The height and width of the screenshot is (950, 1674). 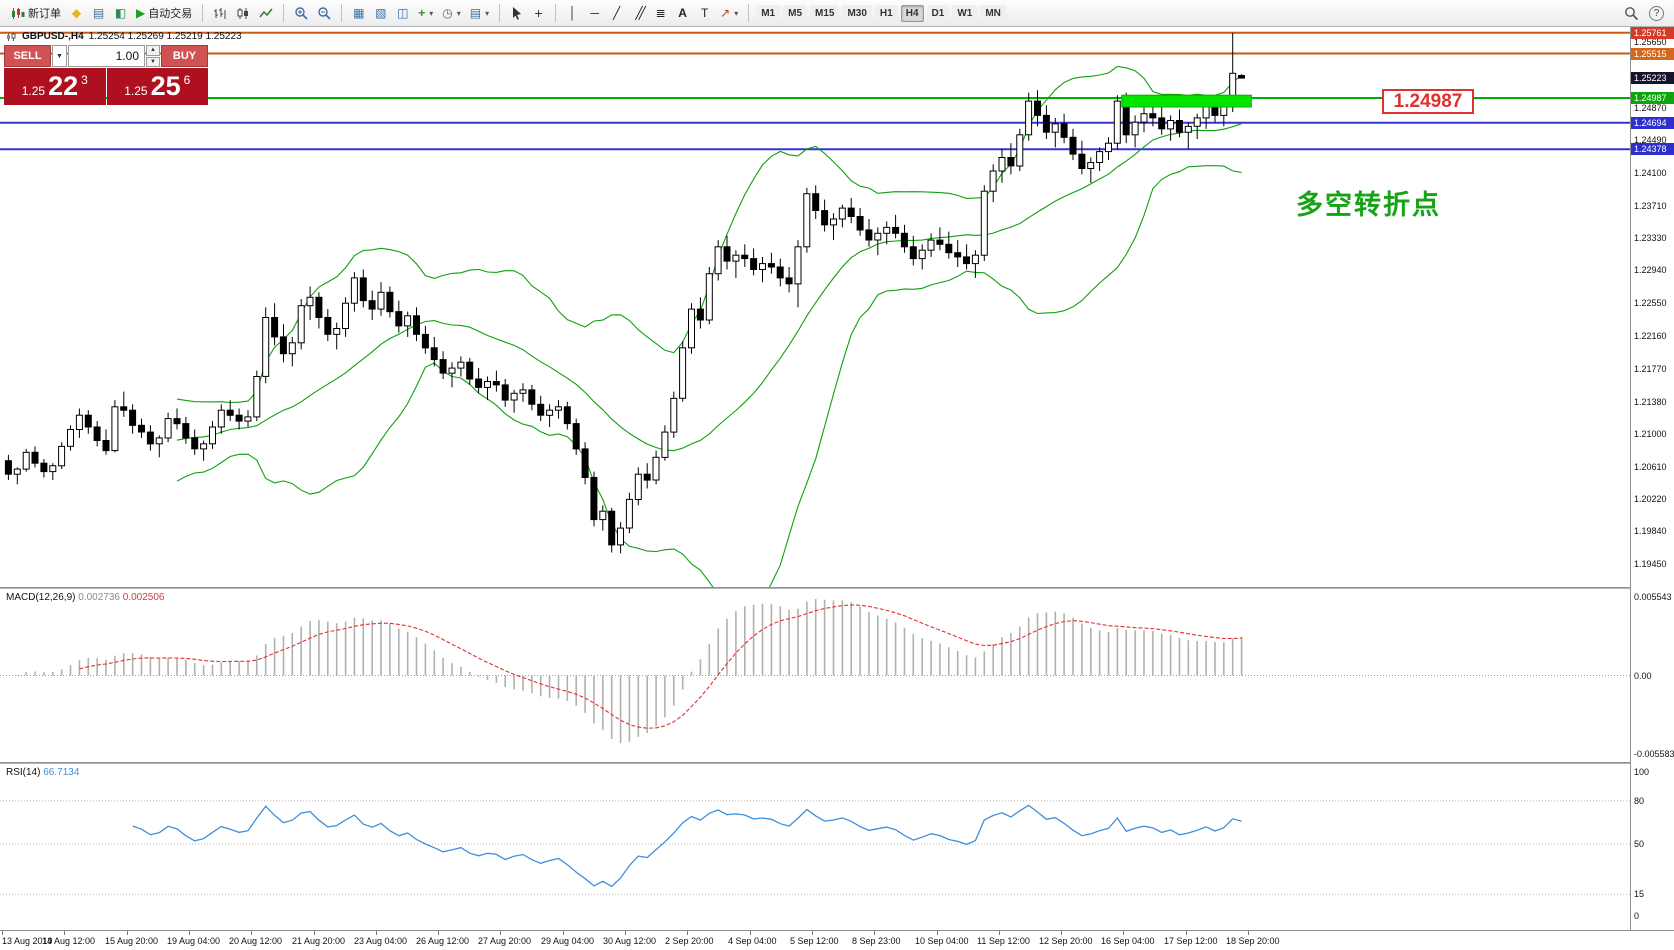 I want to click on candlestick-chart-button, so click(x=243, y=13).